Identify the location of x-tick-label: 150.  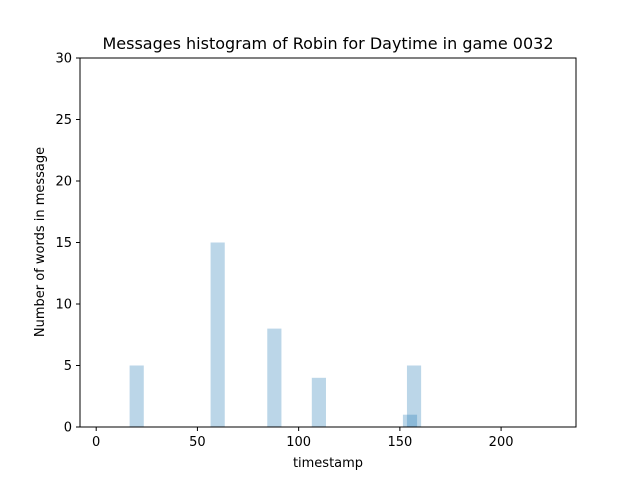
(399, 442).